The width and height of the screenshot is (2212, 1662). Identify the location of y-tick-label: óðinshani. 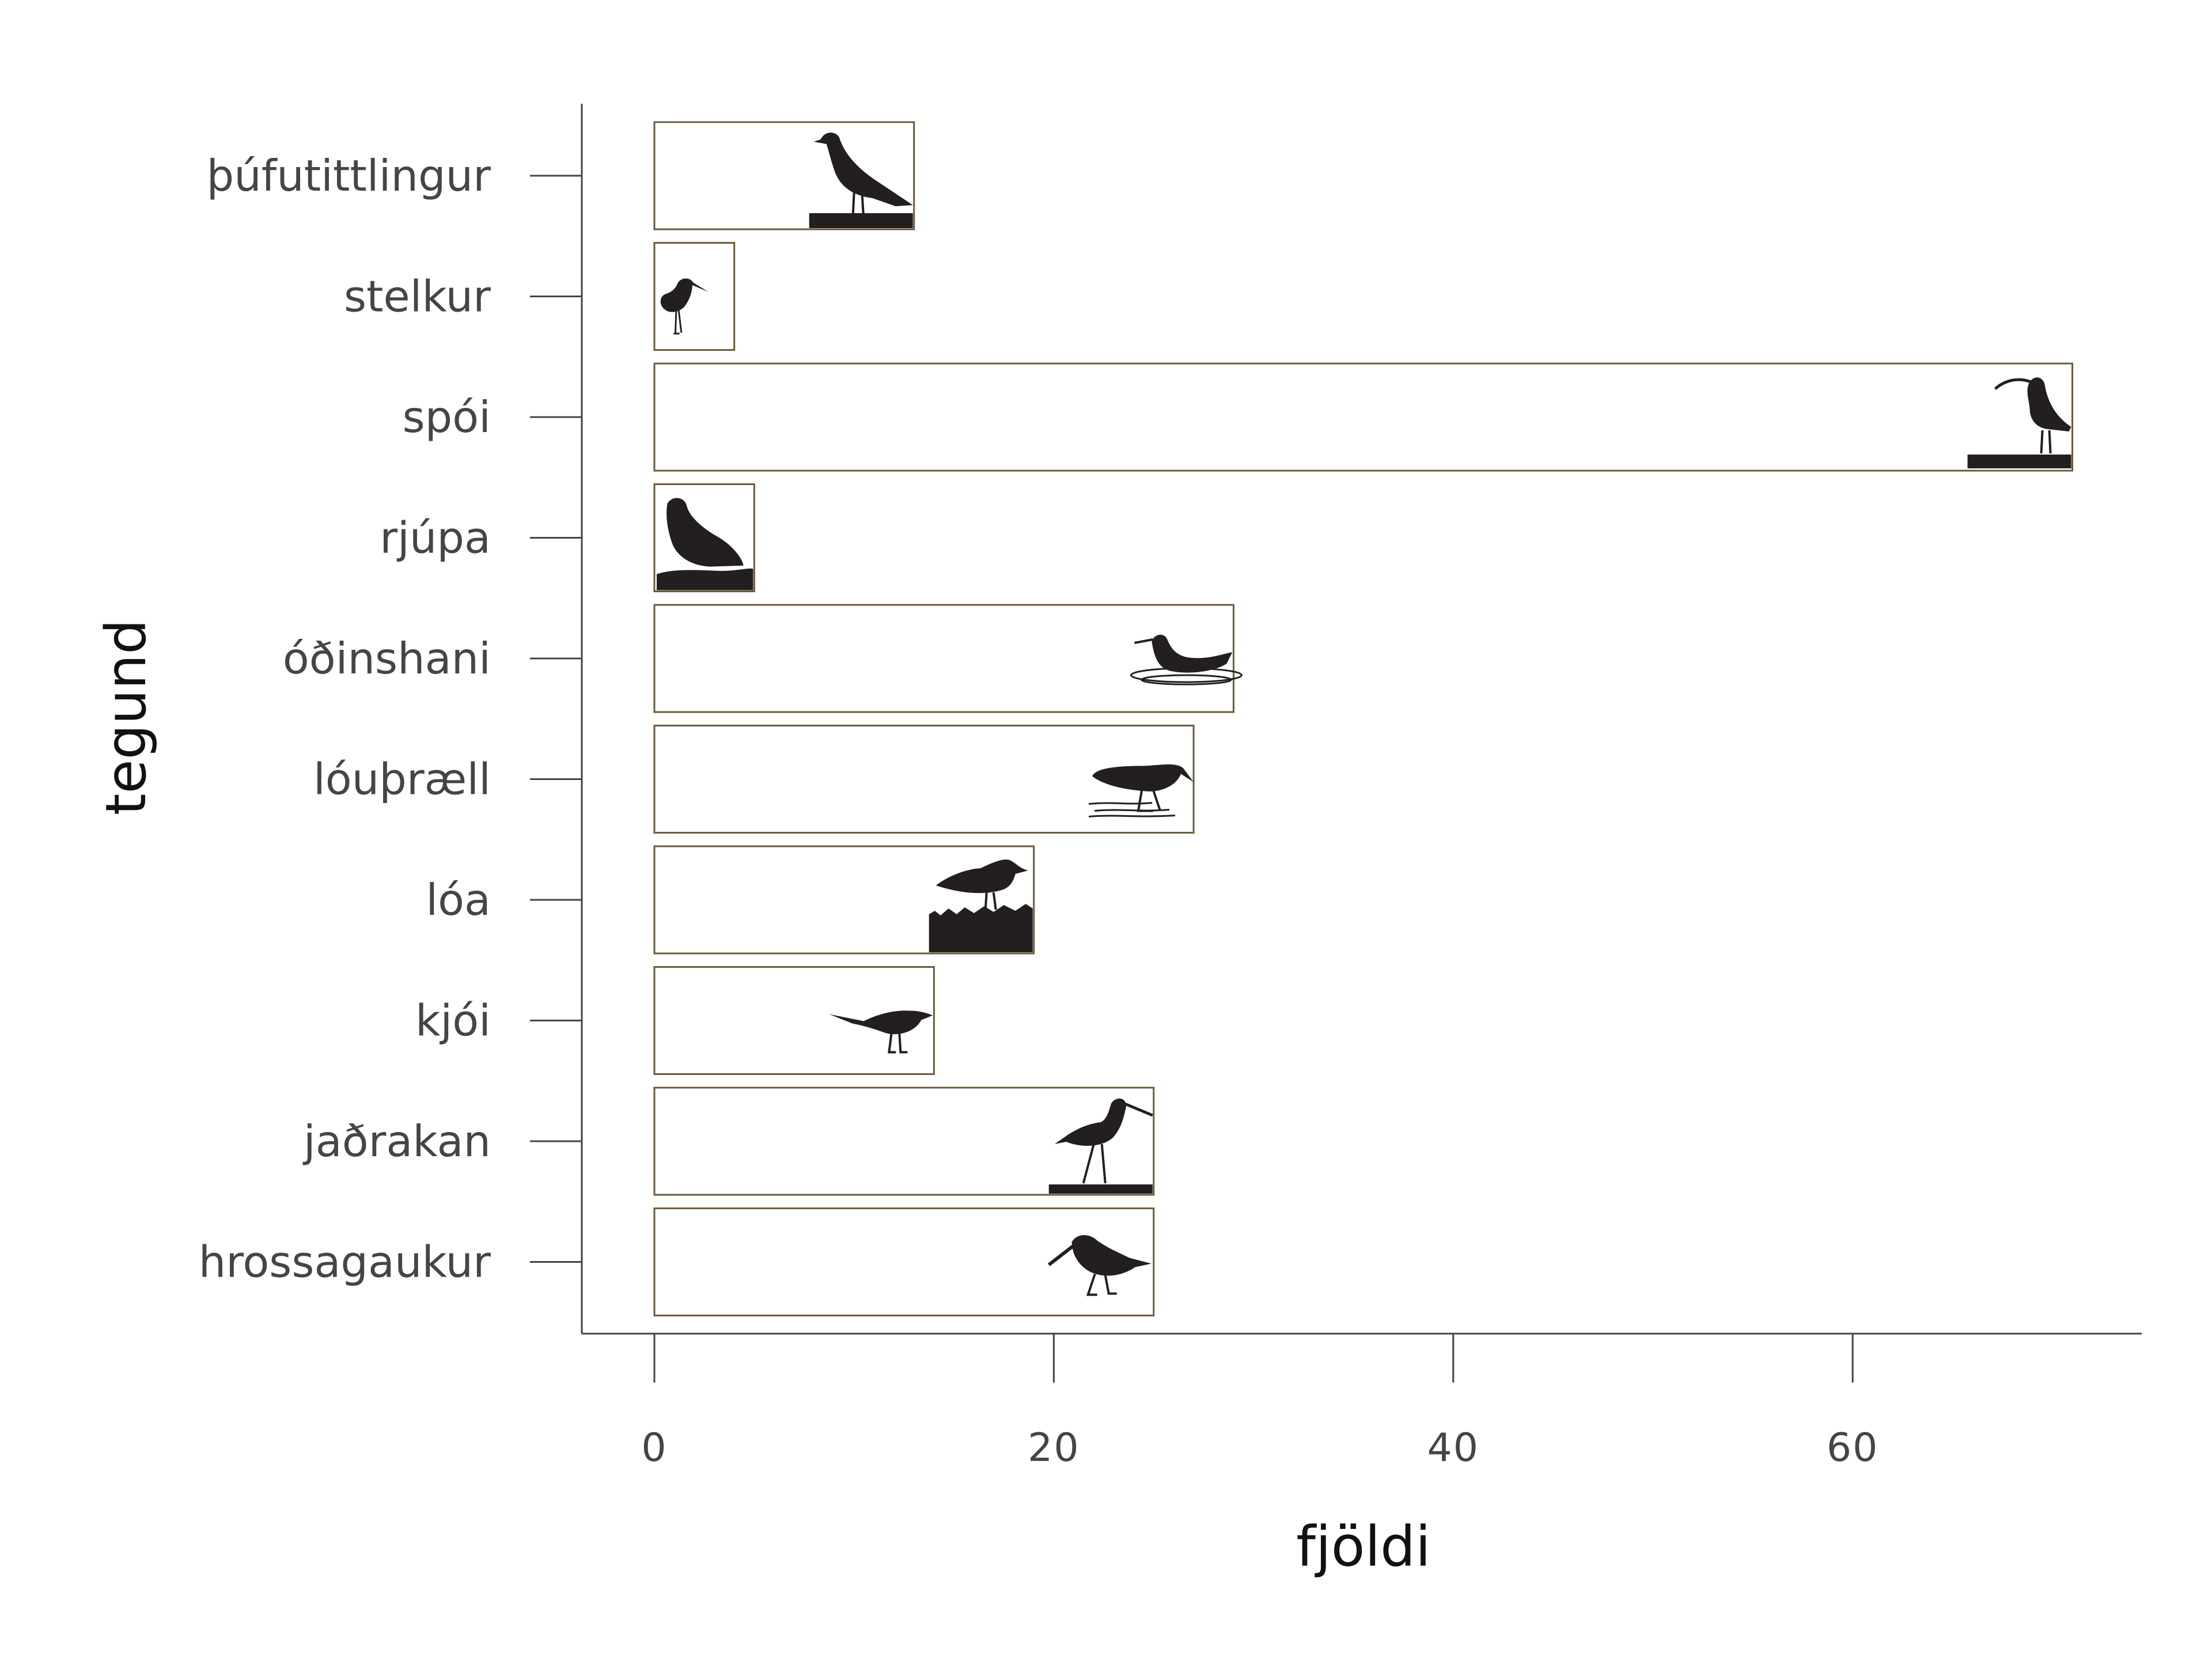
(387, 658).